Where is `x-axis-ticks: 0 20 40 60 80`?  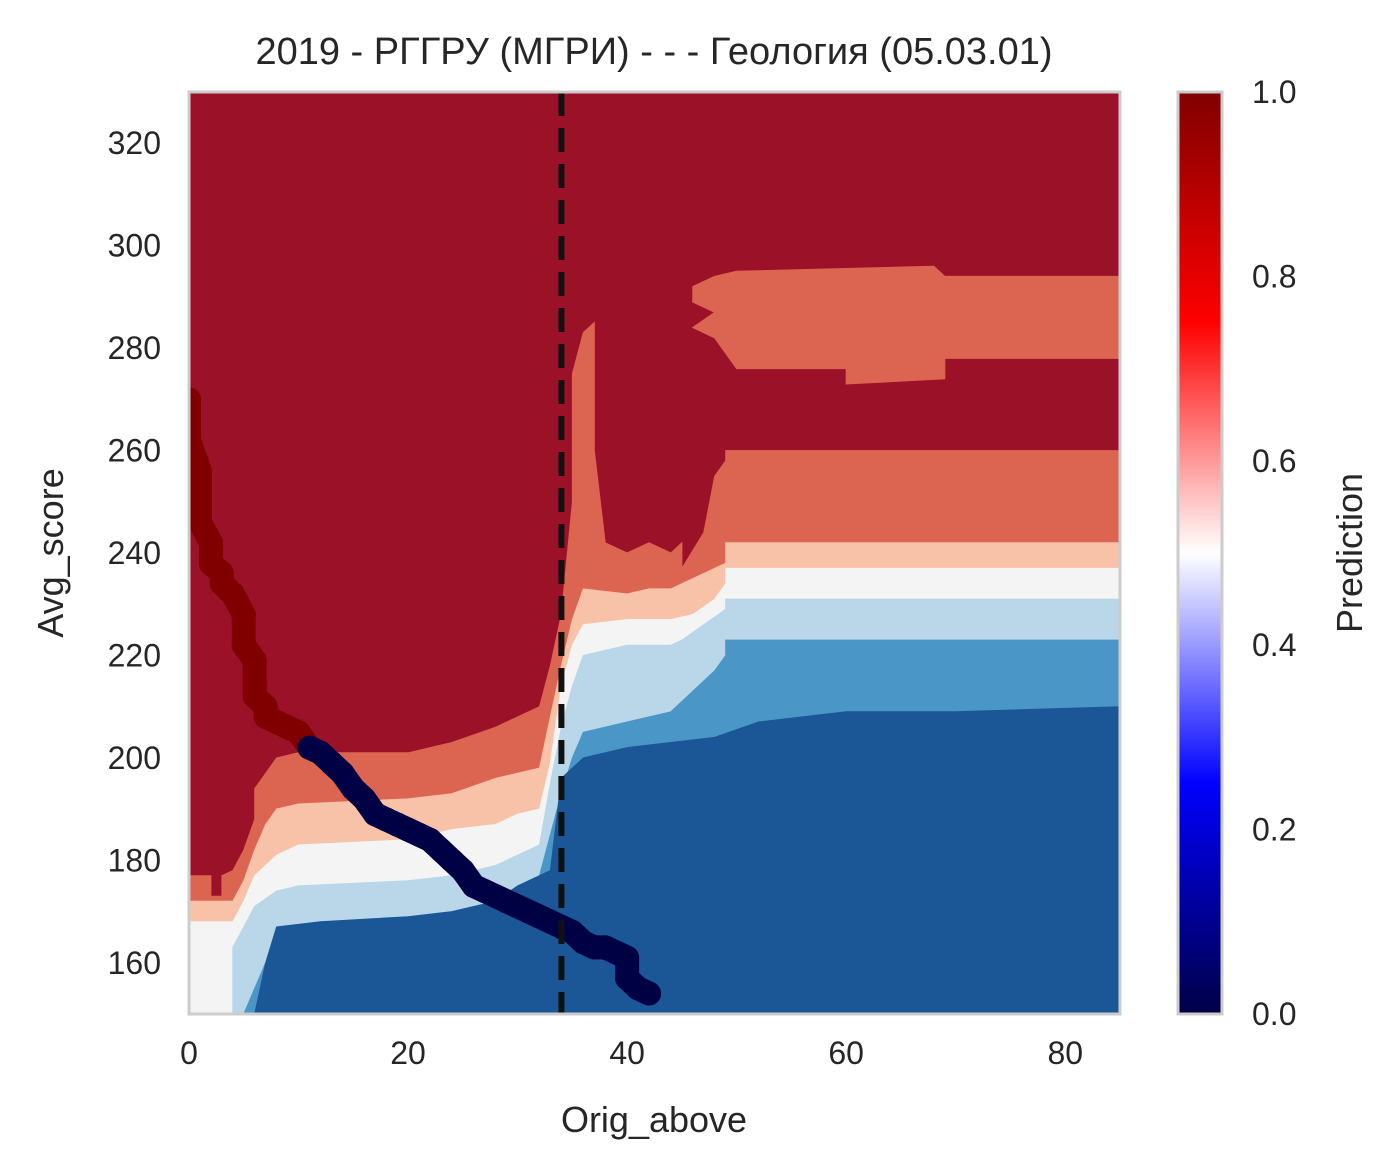
x-axis-ticks: 0 20 40 60 80 is located at coordinates (631, 1053).